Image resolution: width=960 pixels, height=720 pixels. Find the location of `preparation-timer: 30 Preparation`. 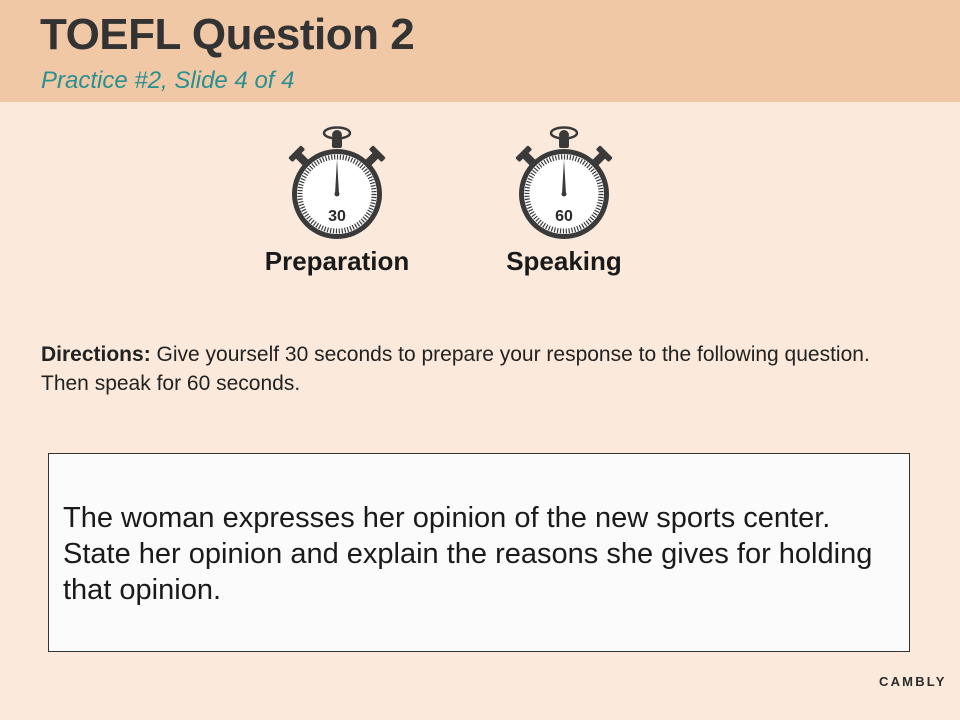

preparation-timer: 30 Preparation is located at coordinates (337, 199).